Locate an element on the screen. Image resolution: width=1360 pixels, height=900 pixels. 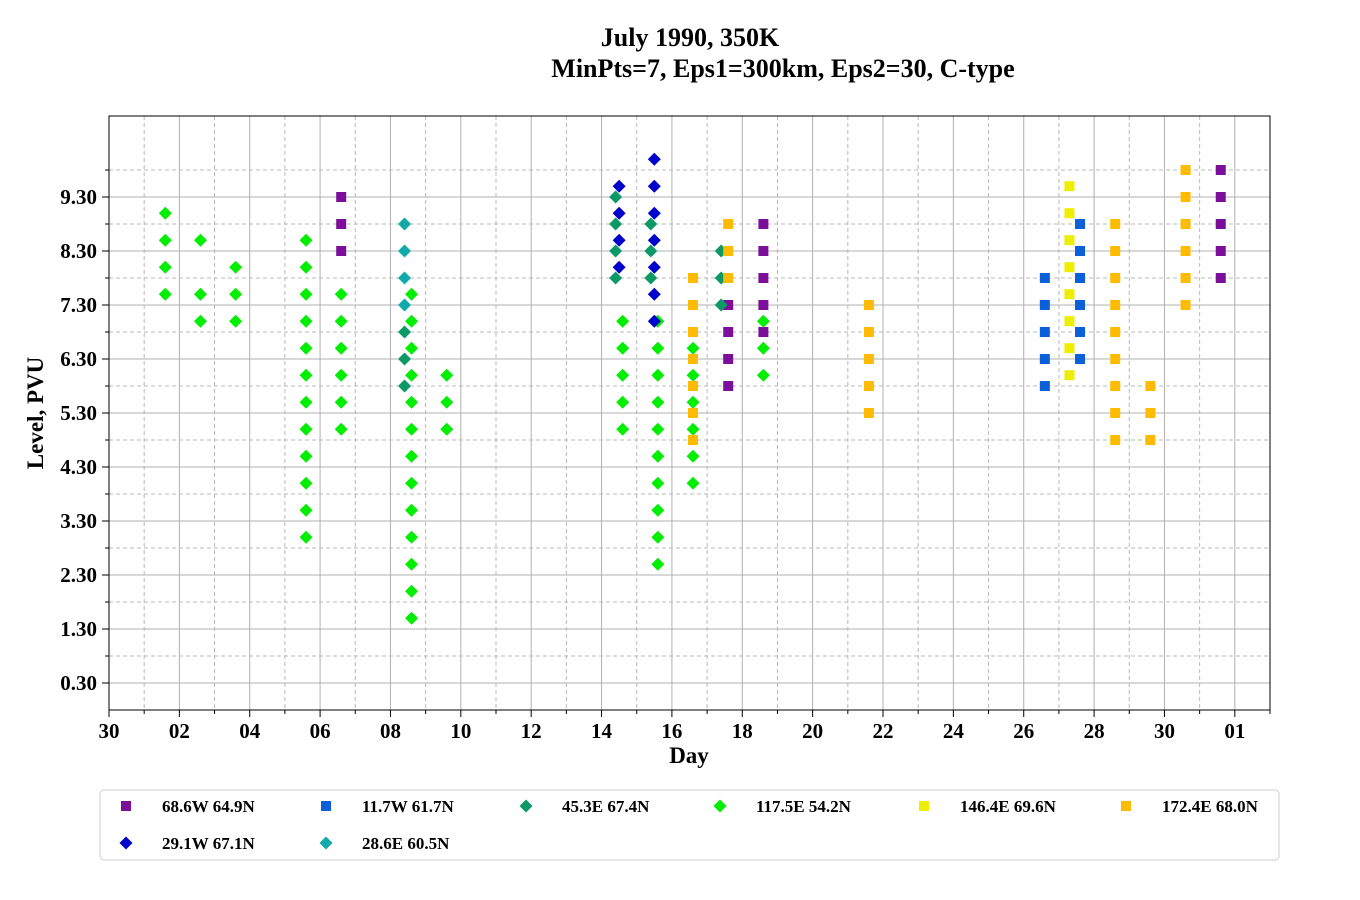
x-tick-label: 06 is located at coordinates (320, 731).